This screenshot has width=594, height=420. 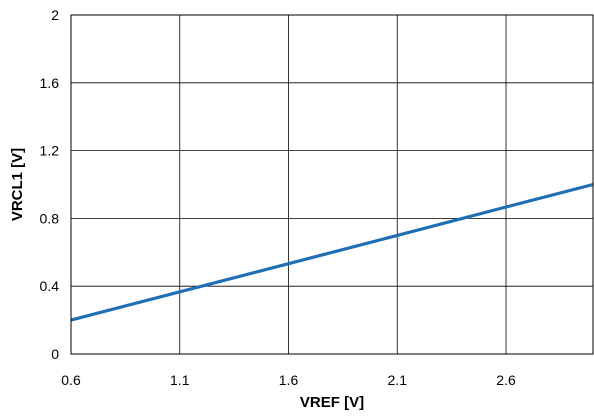 I want to click on x-tick-label: 1.6, so click(x=289, y=380).